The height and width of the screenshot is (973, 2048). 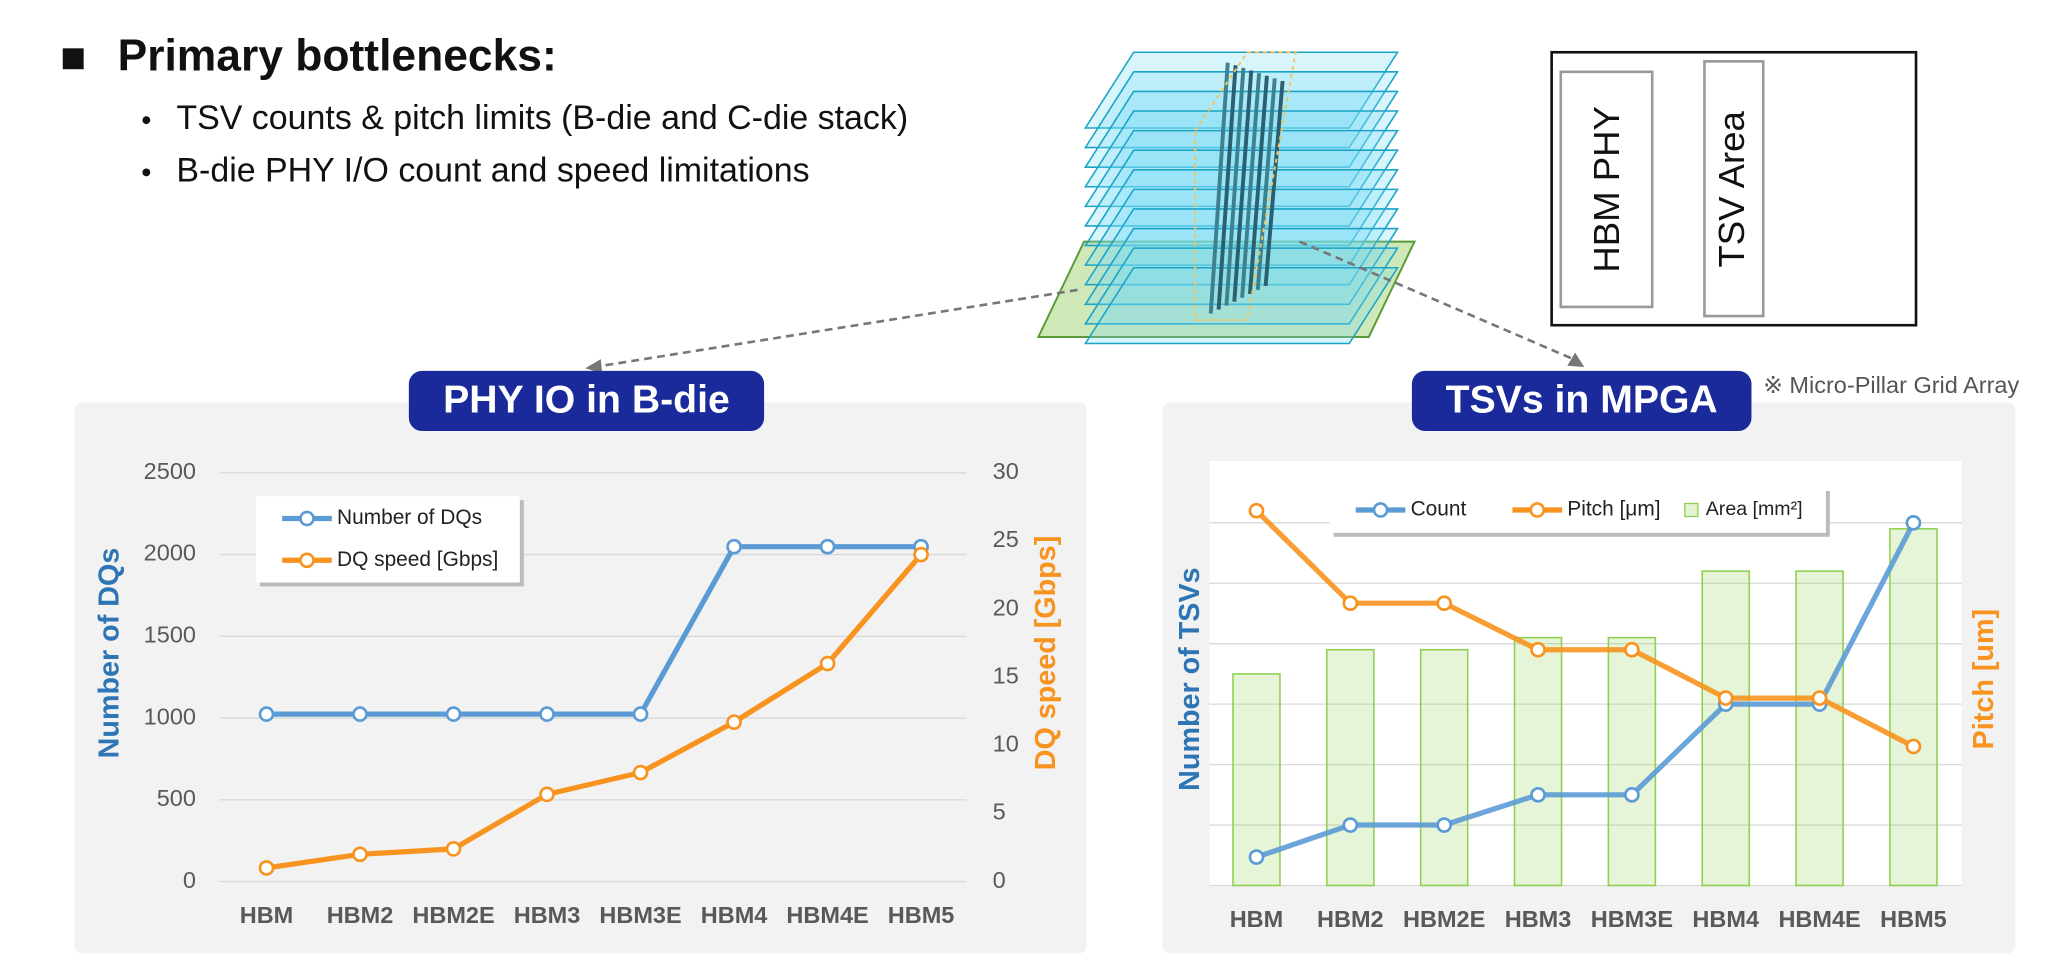 I want to click on y-tick-label: 500, so click(x=176, y=798).